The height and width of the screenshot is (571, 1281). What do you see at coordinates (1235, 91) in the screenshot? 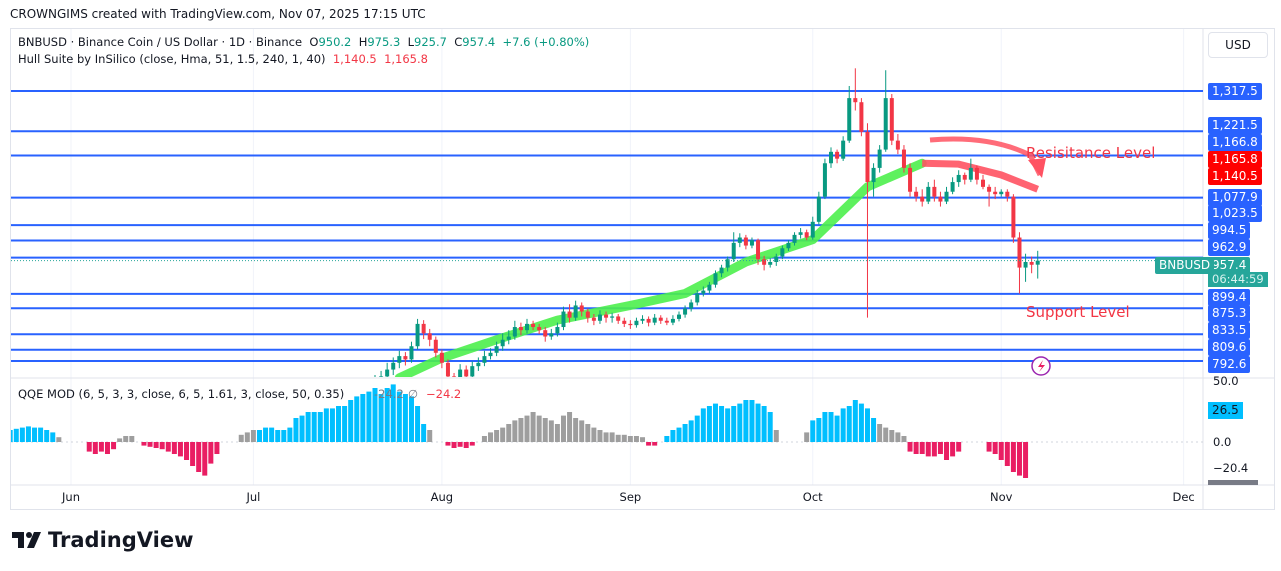
I see `price-label: 1,317.5` at bounding box center [1235, 91].